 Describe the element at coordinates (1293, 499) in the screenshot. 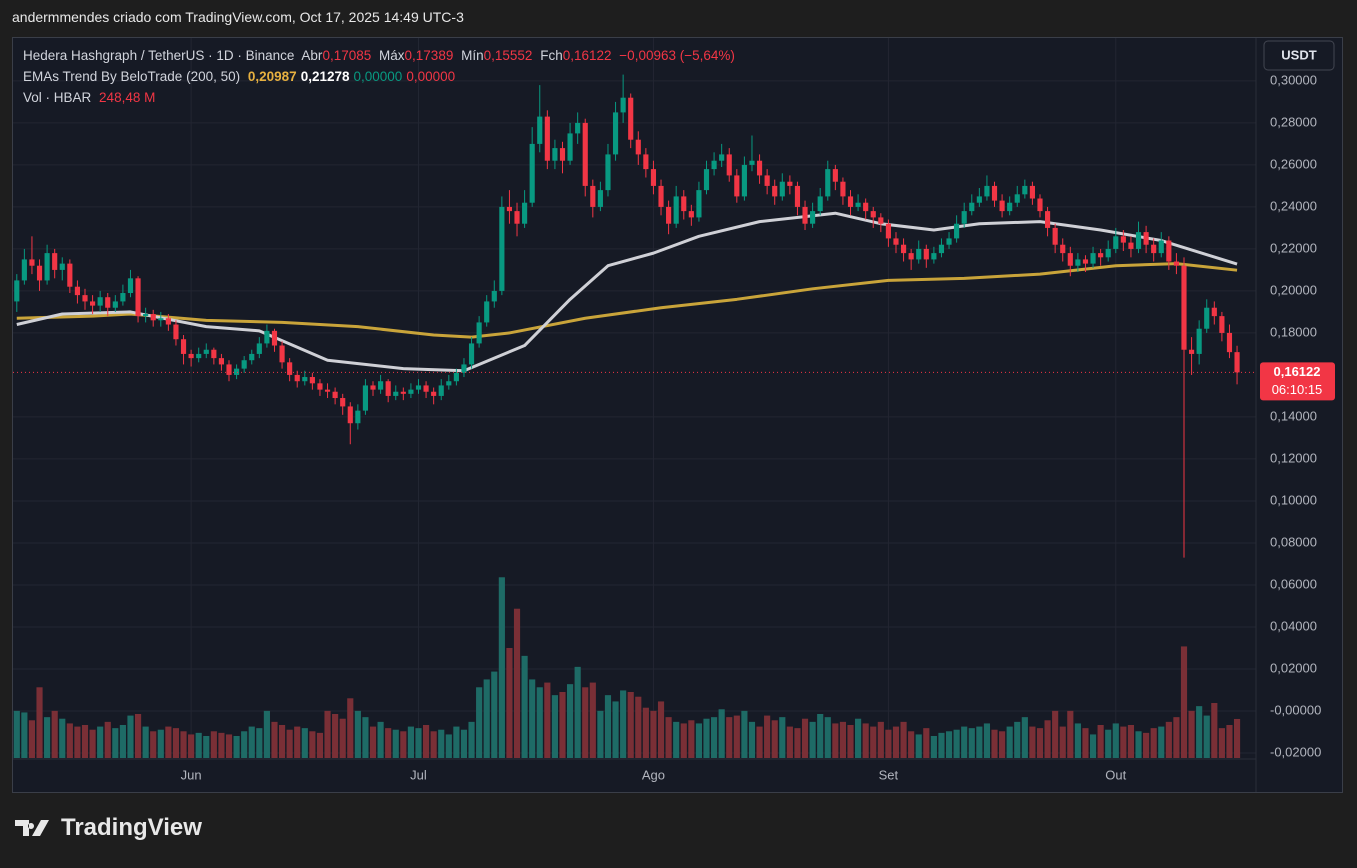

I see `y-tick-label: 0,10000` at that location.